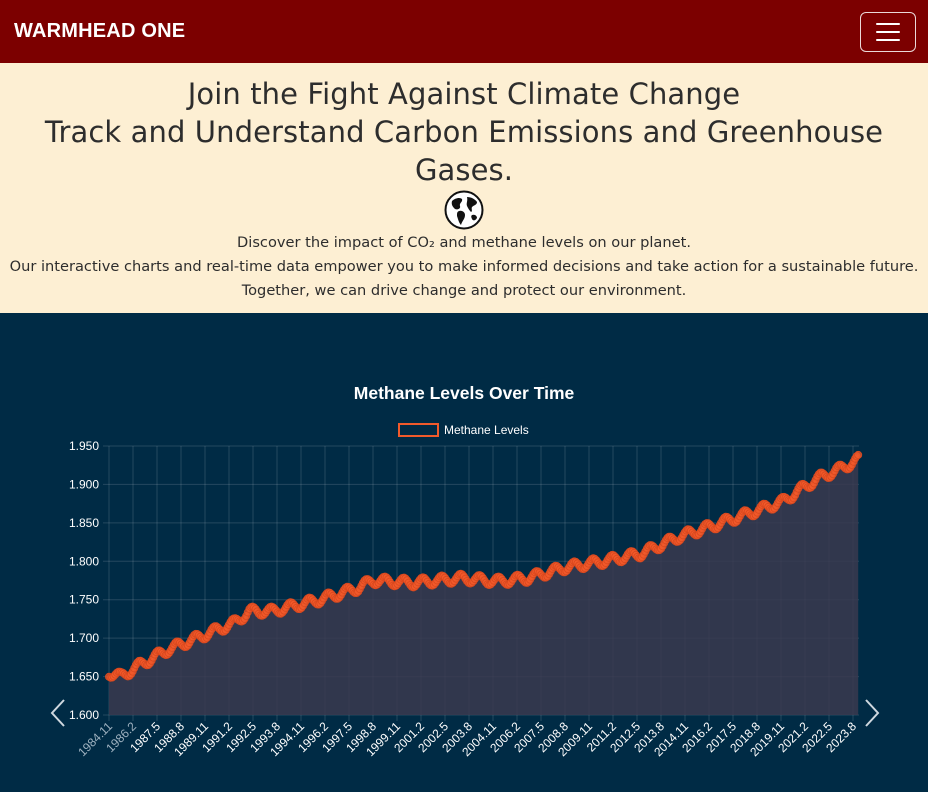 The width and height of the screenshot is (928, 792). What do you see at coordinates (84, 715) in the screenshot?
I see `y-tick-label: 1.600` at bounding box center [84, 715].